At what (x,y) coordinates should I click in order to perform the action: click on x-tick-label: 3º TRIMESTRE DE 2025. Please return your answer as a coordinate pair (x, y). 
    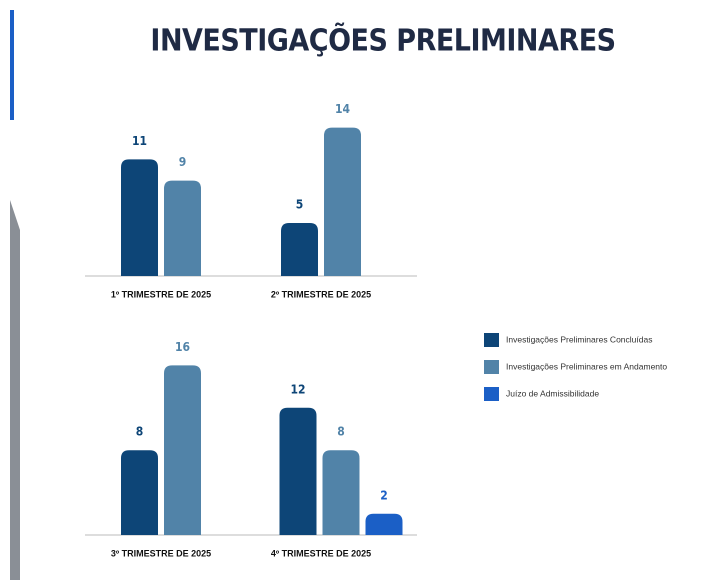
    Looking at the image, I should click on (161, 553).